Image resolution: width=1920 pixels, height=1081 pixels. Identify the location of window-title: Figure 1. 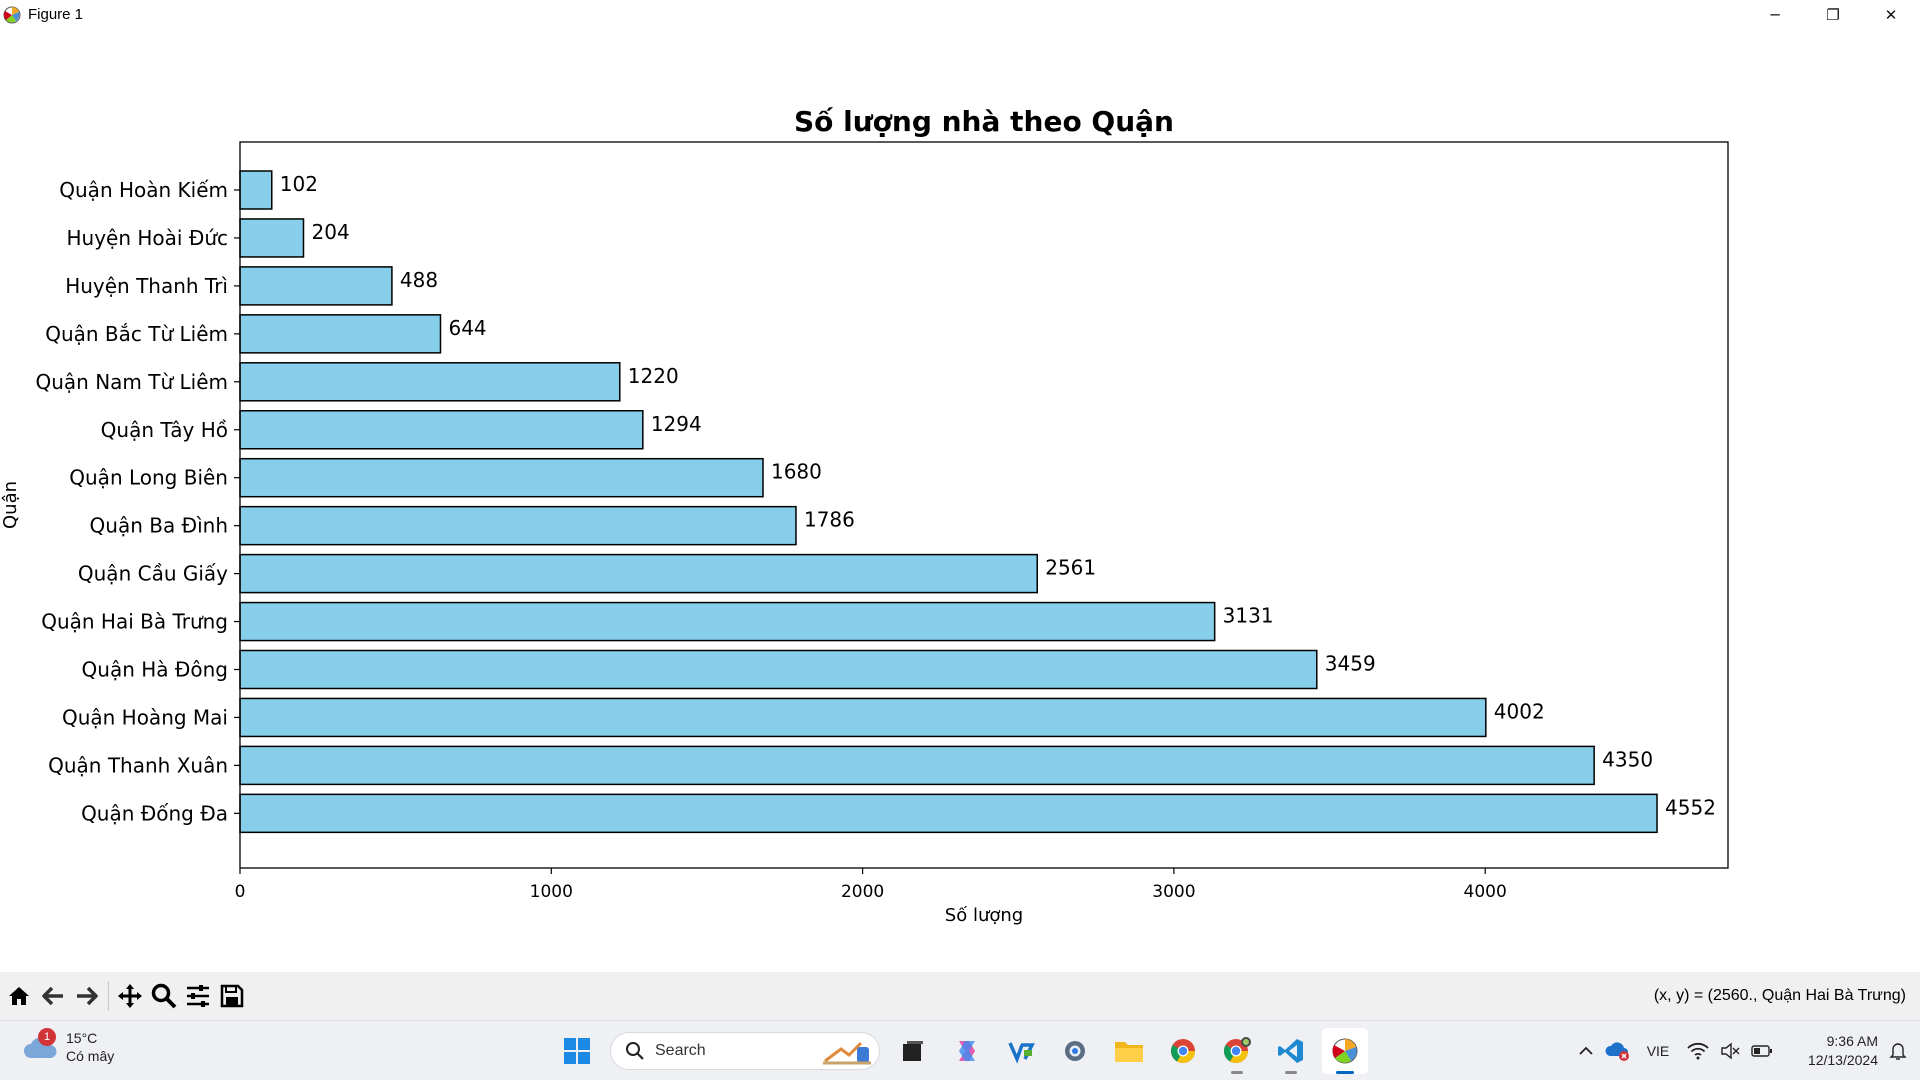
(56, 14).